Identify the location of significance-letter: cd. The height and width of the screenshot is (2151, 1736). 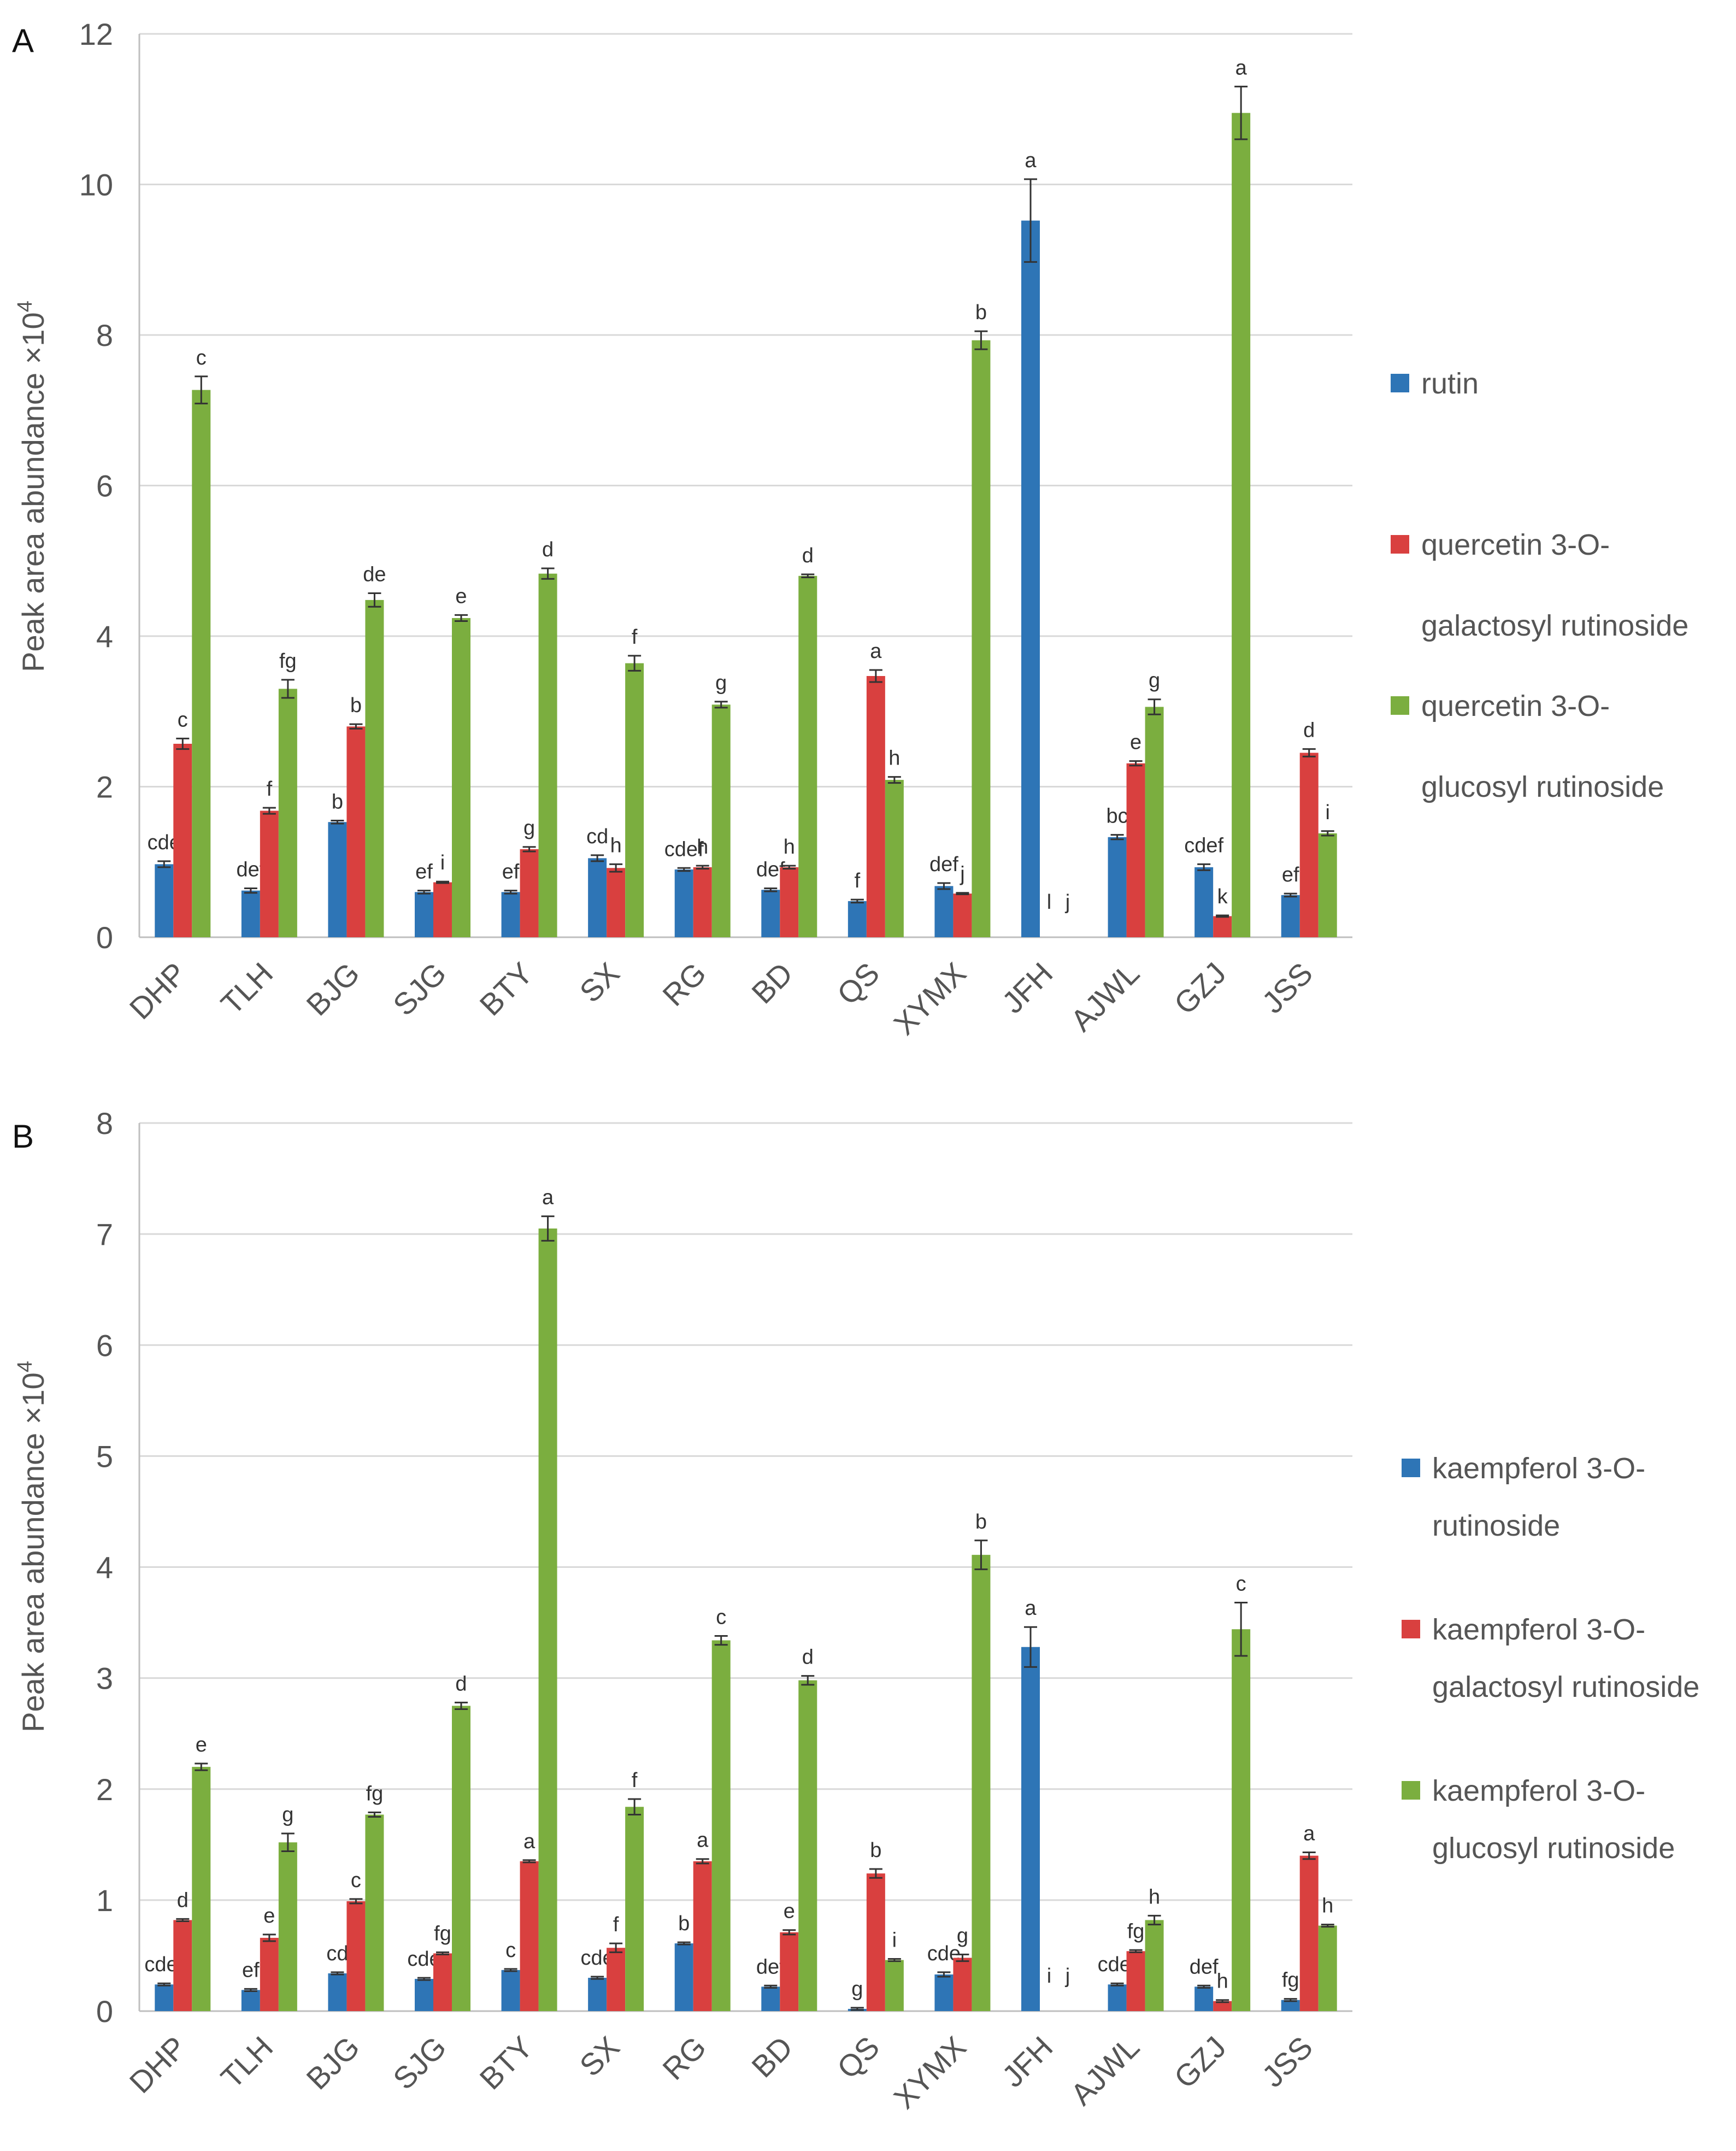
(597, 836).